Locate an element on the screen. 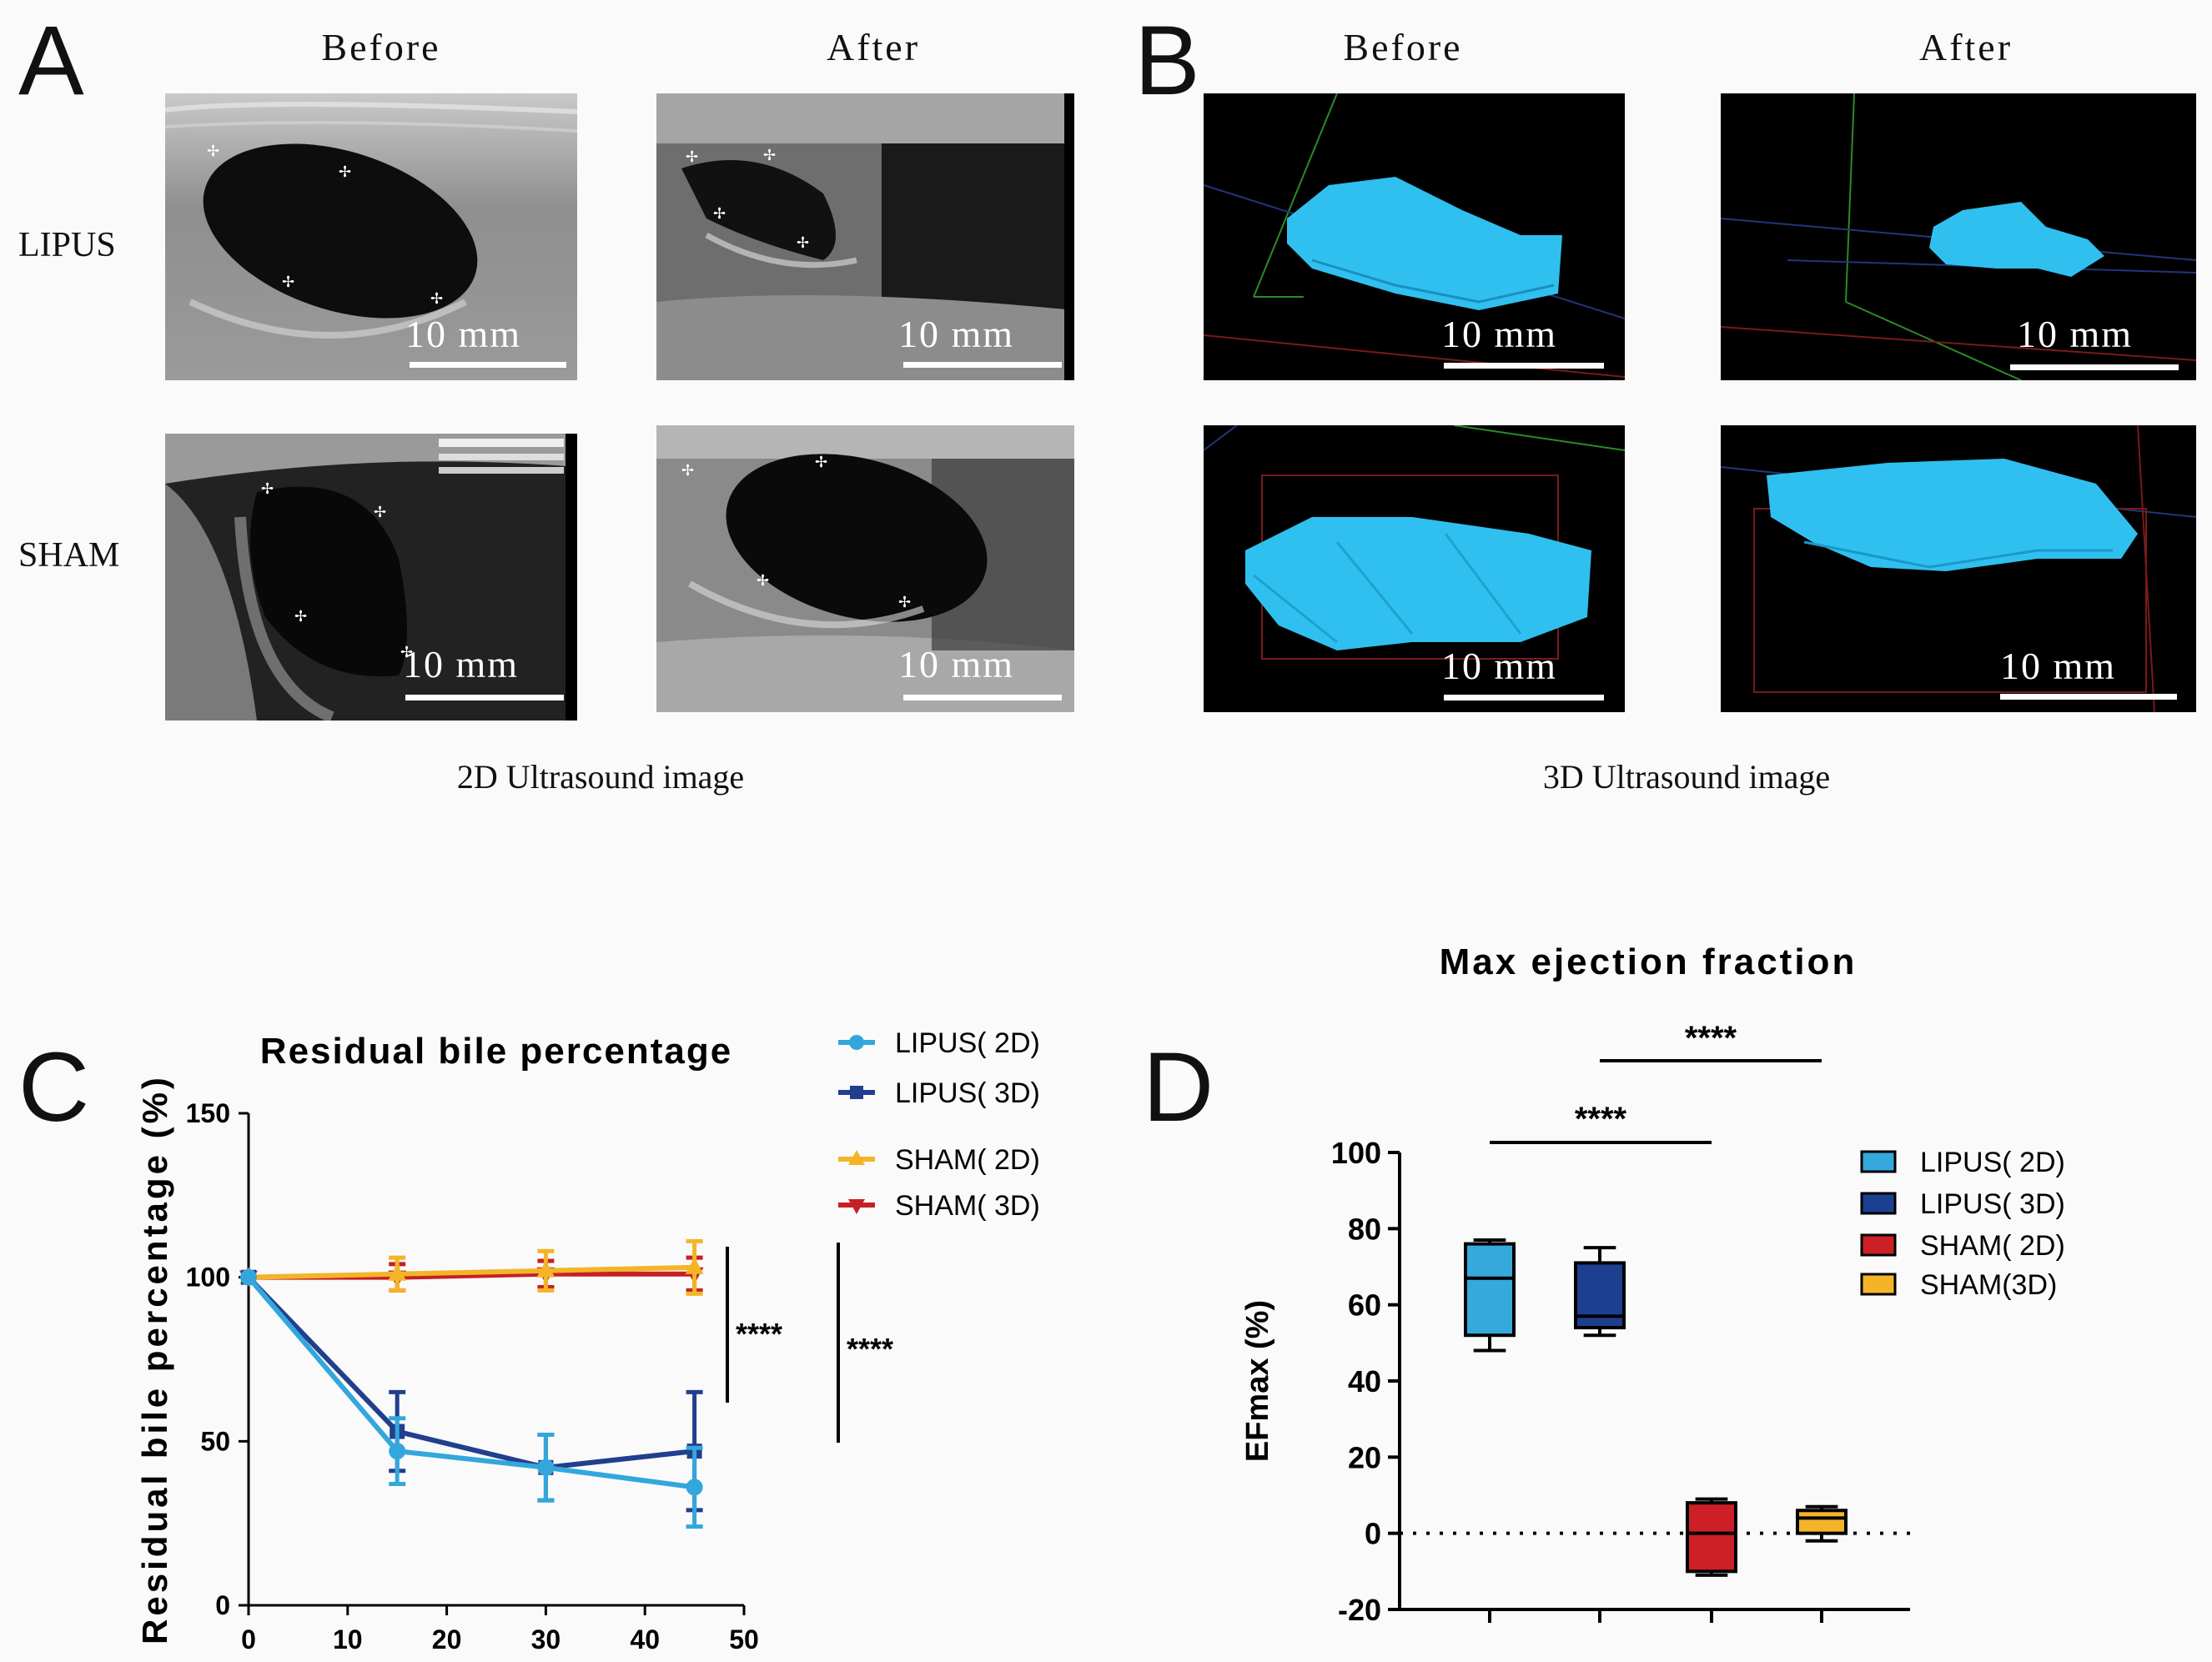  us-2d-sham-after: ✢ ✢ ✢ ✢ 10 mm is located at coordinates (865, 568).